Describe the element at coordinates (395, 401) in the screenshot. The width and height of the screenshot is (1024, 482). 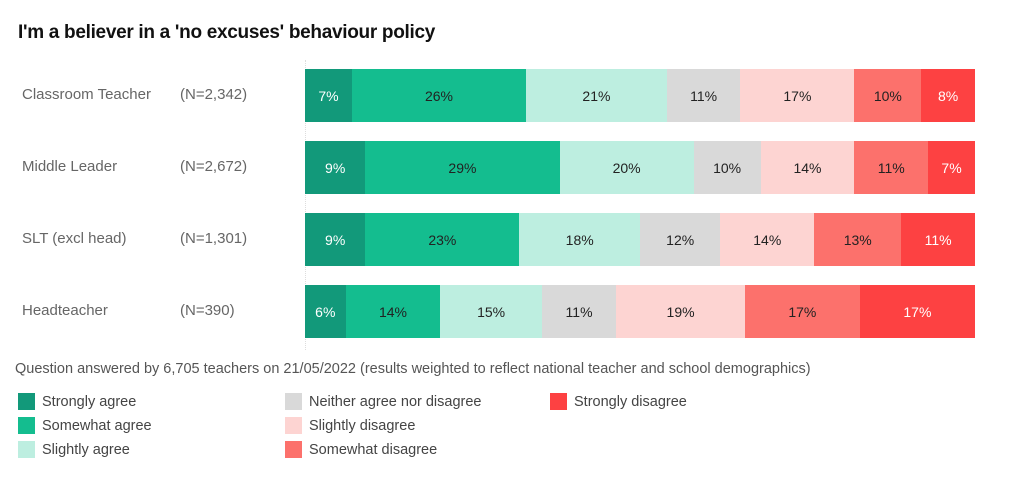
I see `legend-label: Neither agree nor disagree` at that location.